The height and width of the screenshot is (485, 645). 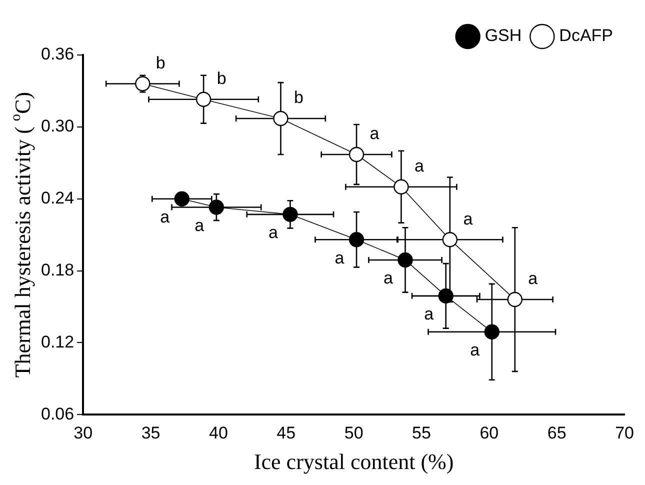 I want to click on y-tick-label: 0.24, so click(x=57, y=198).